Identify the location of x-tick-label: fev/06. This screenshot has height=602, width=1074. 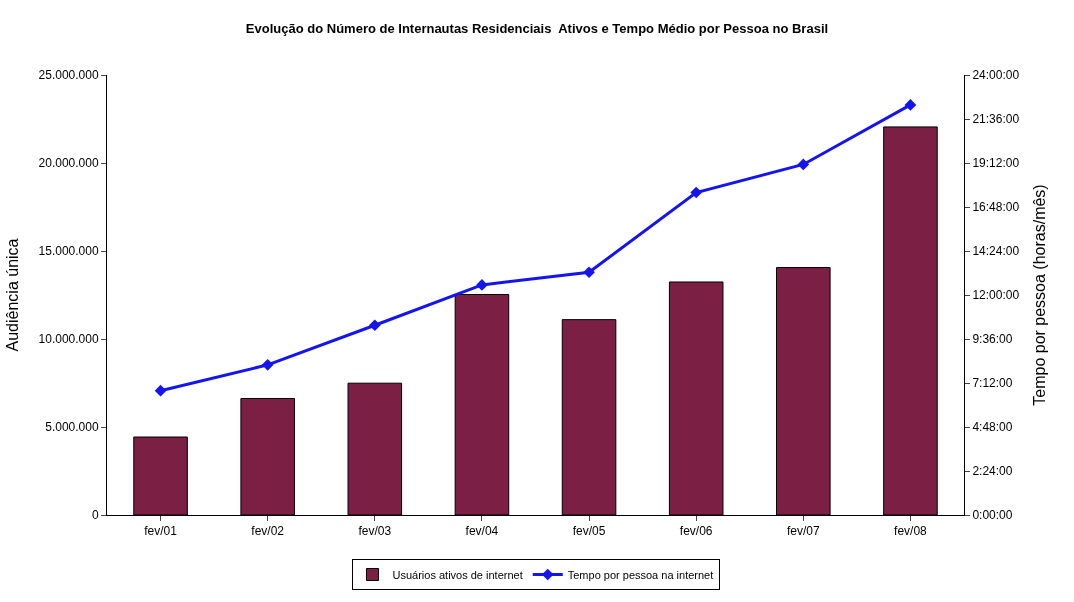
(696, 531).